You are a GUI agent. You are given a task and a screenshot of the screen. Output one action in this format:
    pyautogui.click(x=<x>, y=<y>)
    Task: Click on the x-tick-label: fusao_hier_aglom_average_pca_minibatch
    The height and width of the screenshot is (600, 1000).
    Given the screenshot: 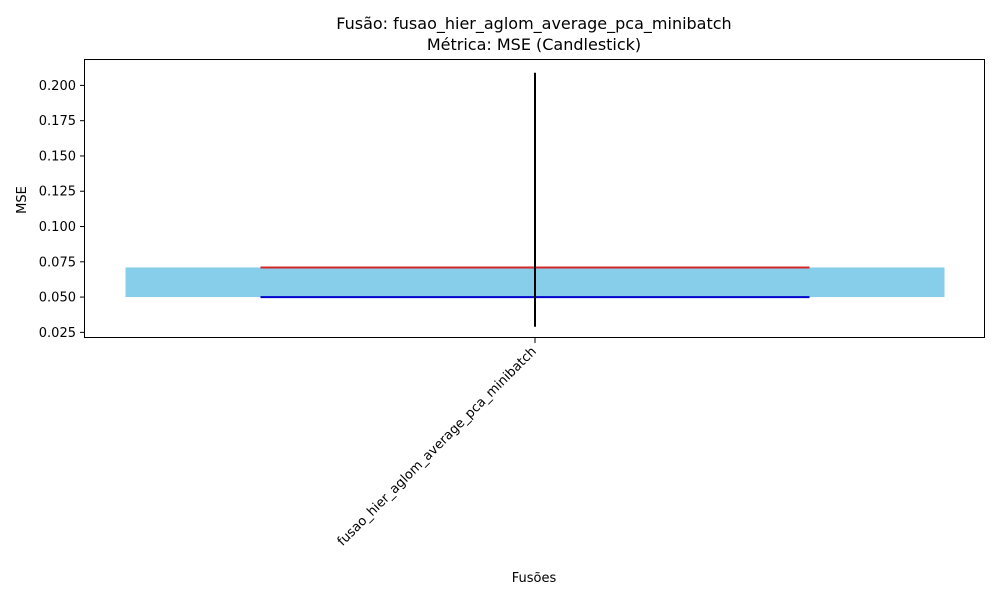 What is the action you would take?
    pyautogui.click(x=437, y=446)
    